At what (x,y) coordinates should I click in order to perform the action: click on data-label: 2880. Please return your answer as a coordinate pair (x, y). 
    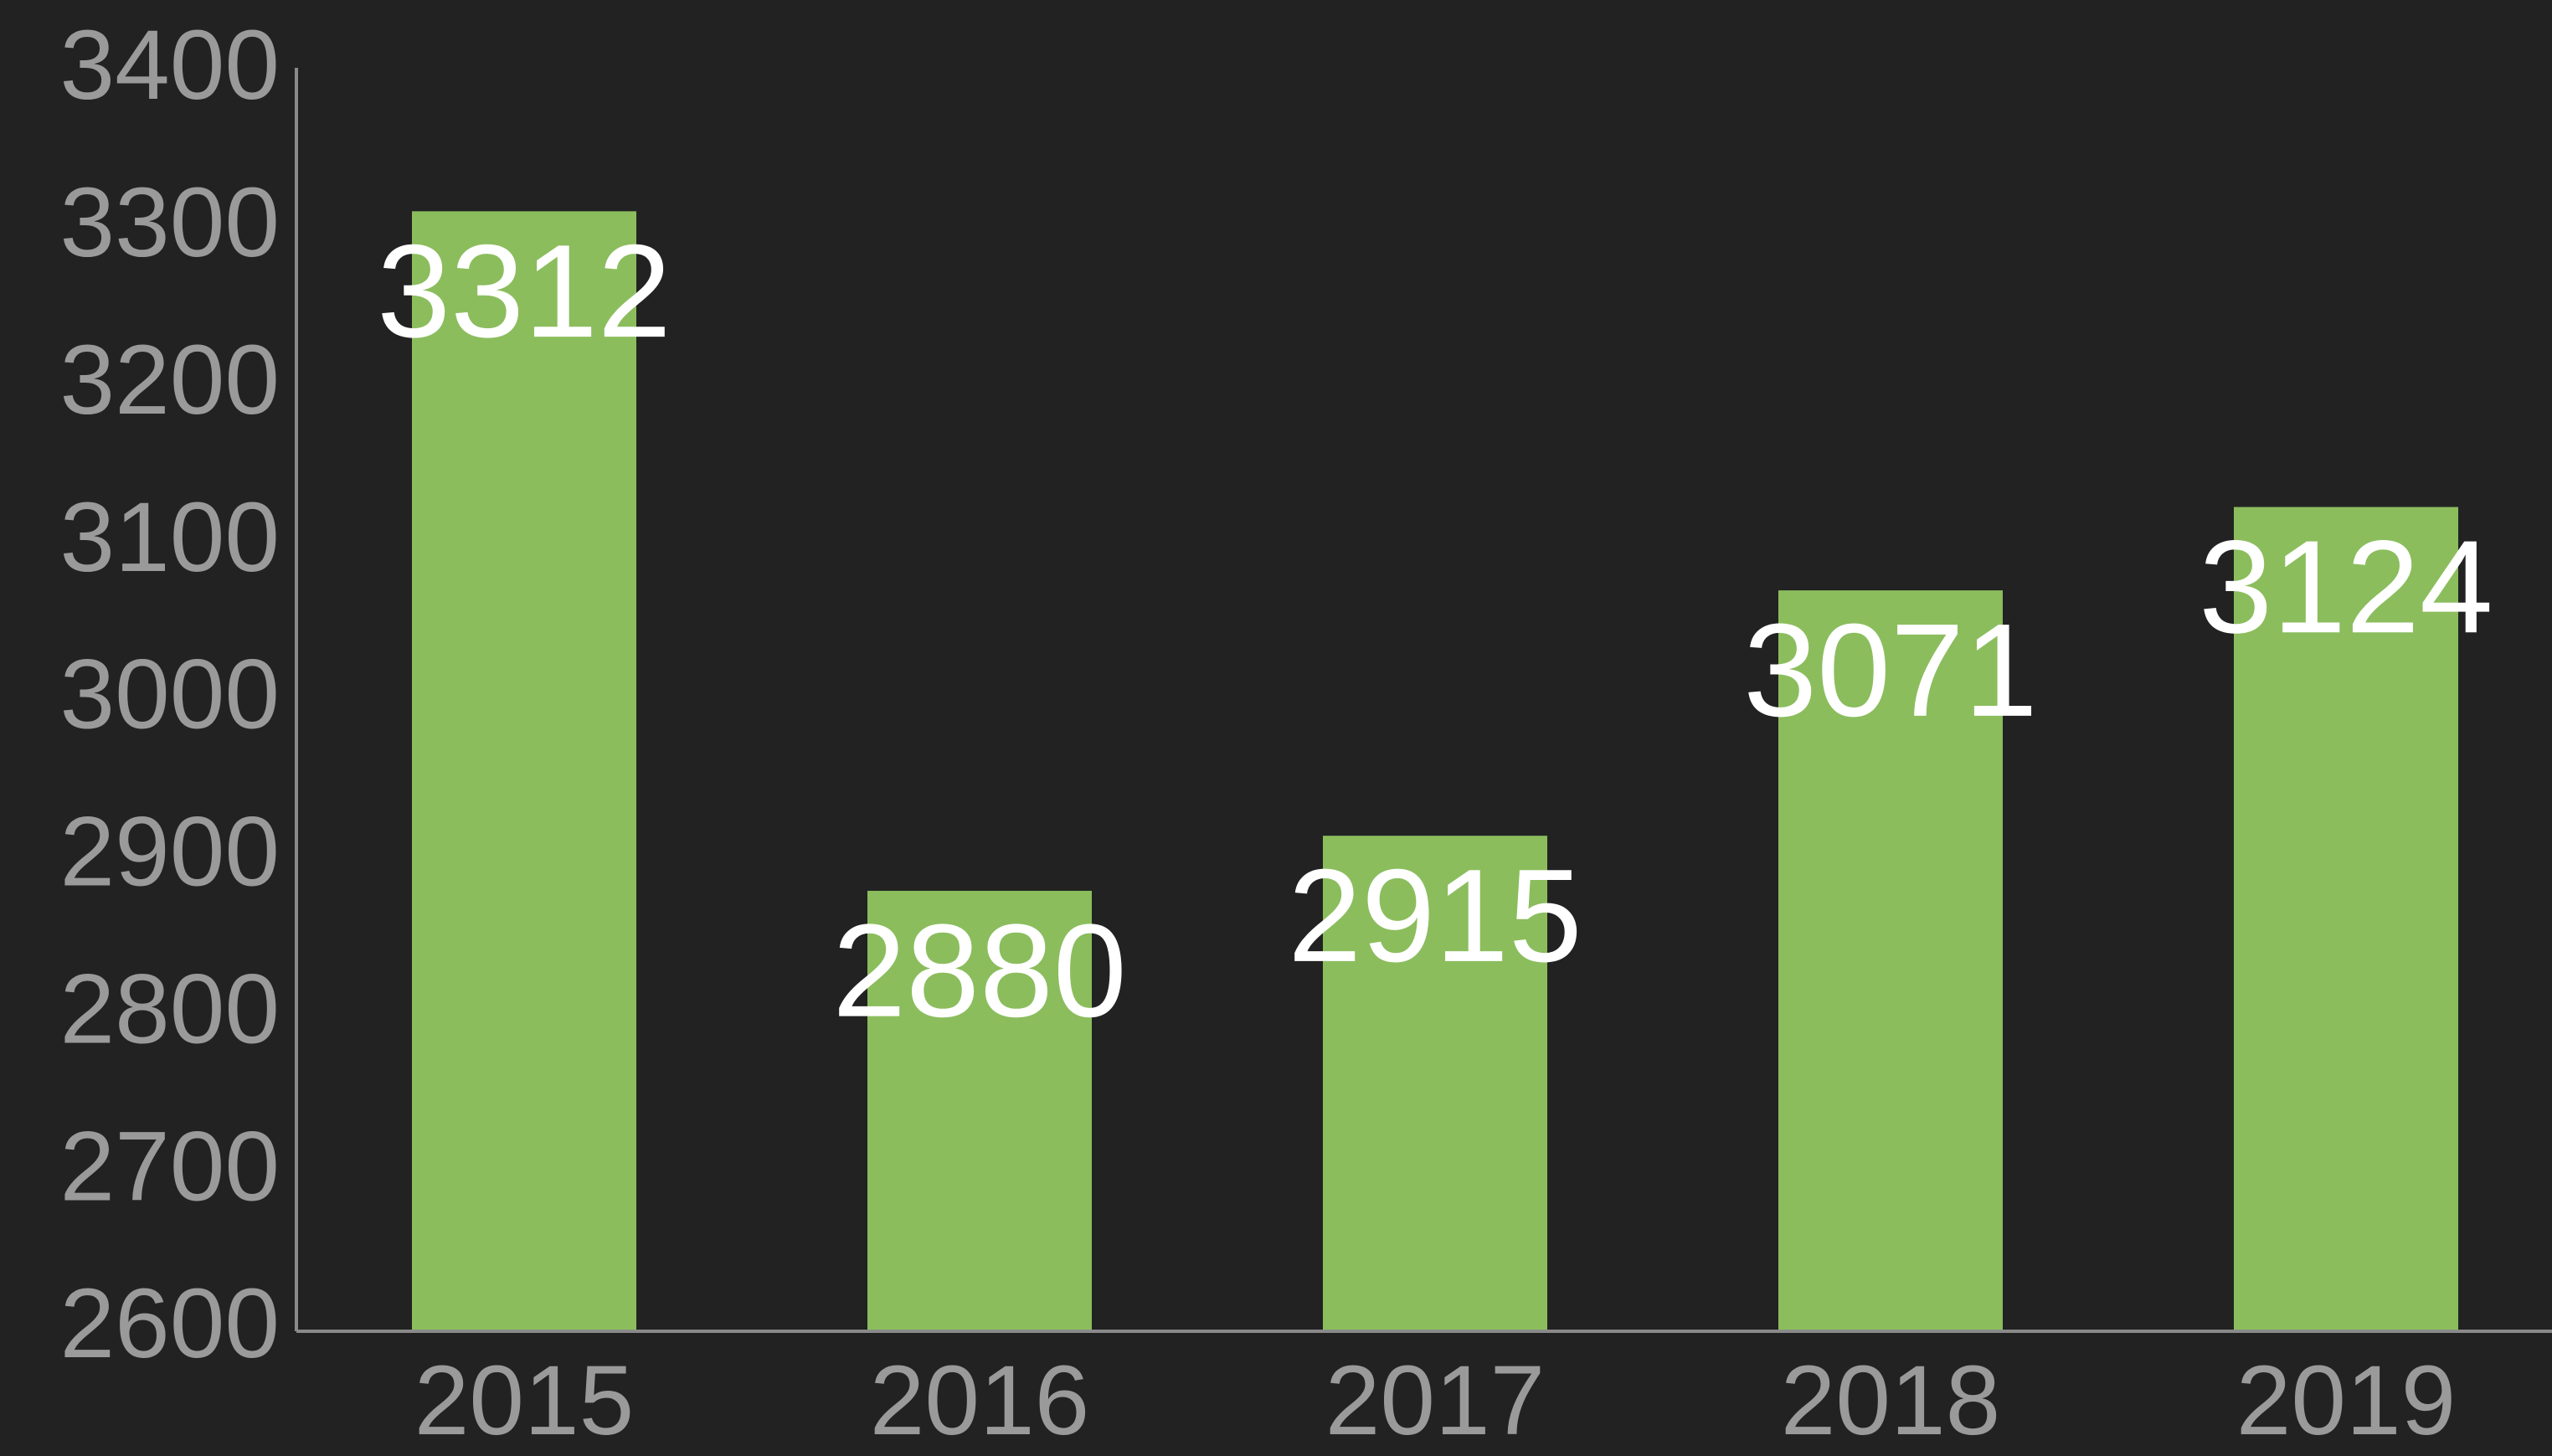
    Looking at the image, I should click on (979, 971).